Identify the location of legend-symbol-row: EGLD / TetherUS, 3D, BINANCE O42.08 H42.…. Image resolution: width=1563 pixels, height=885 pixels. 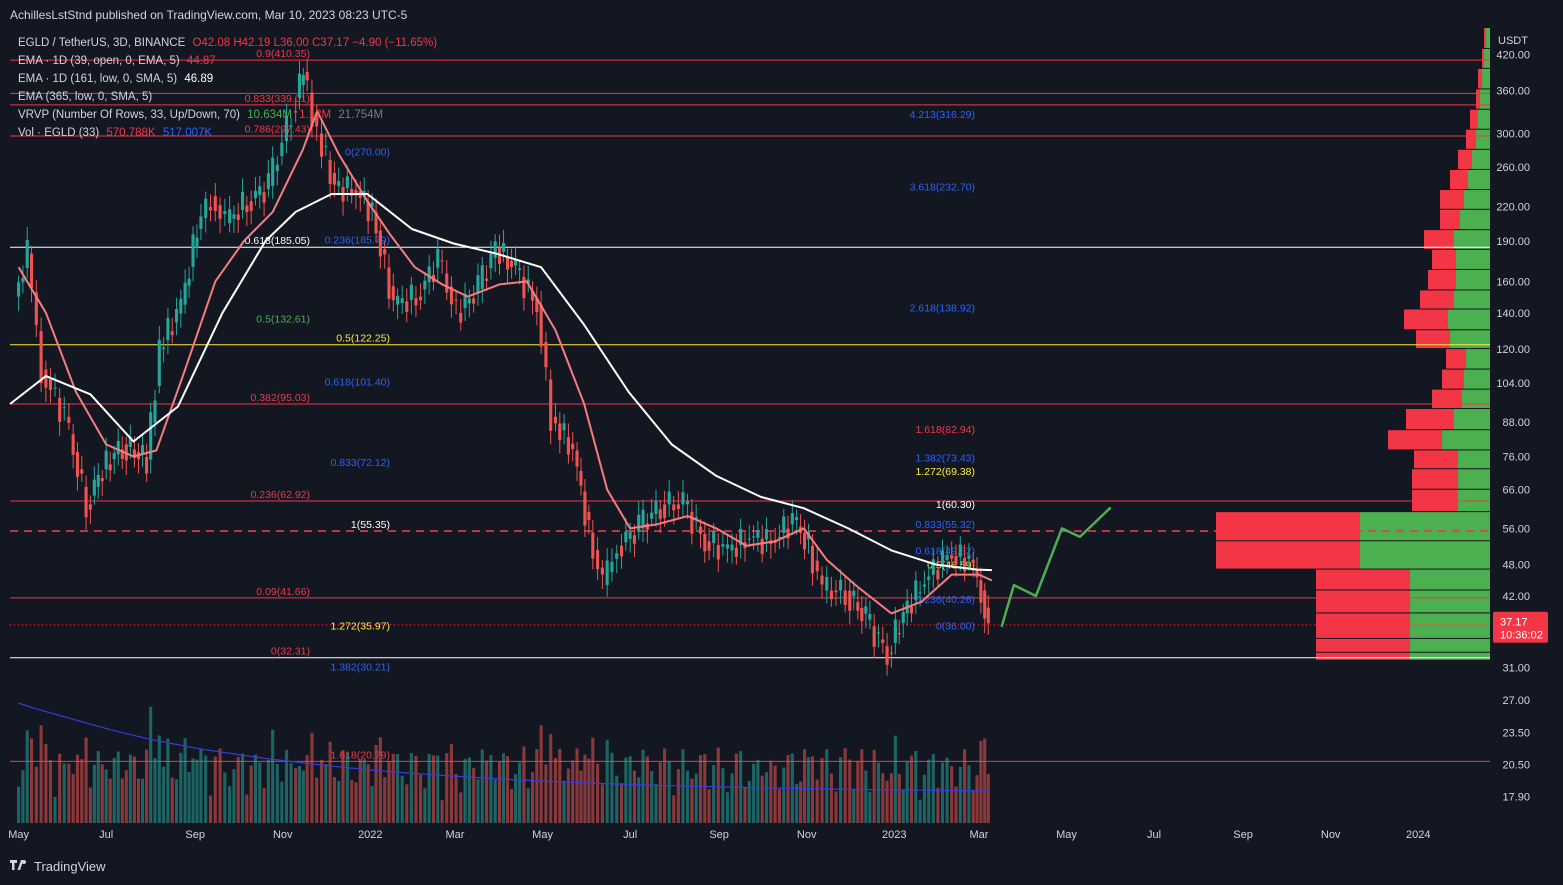
(227, 43).